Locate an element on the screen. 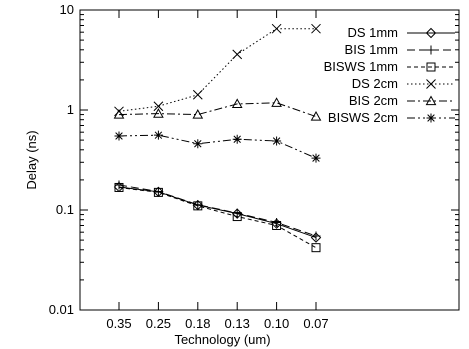 This screenshot has height=349, width=469. x-tick-label: 0.10 is located at coordinates (276, 323).